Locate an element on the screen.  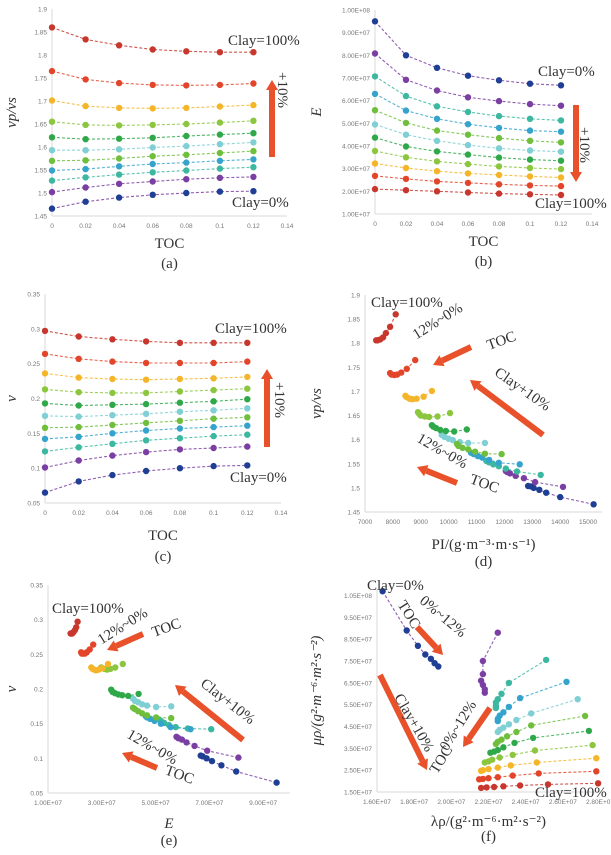
y-tick-label: 0.1 is located at coordinates (35, 469).